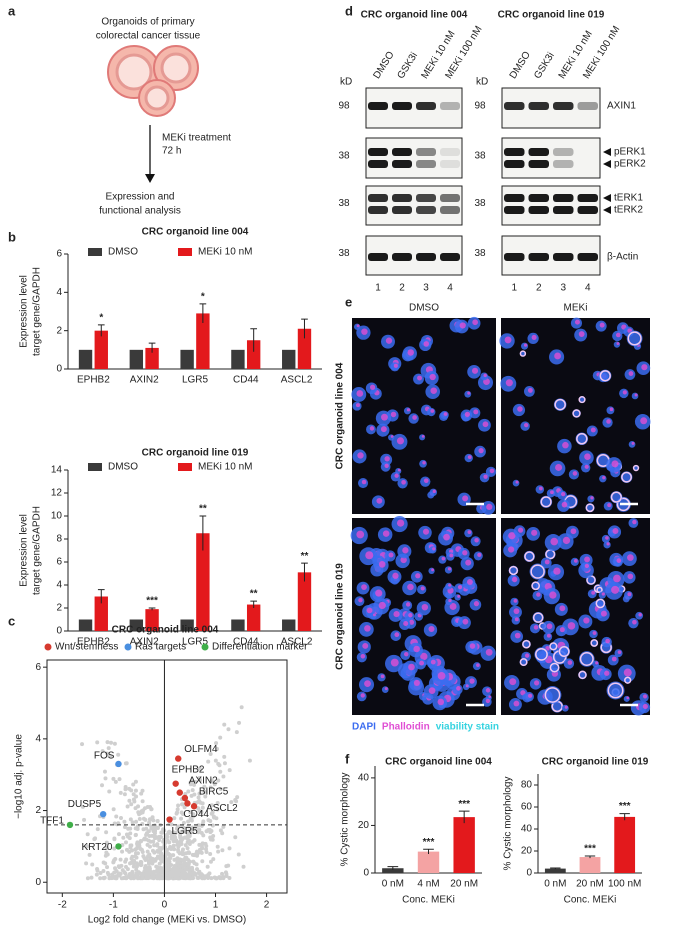 This screenshot has height=933, width=685. What do you see at coordinates (628, 210) in the screenshot?
I see `protein-label: tERK2` at bounding box center [628, 210].